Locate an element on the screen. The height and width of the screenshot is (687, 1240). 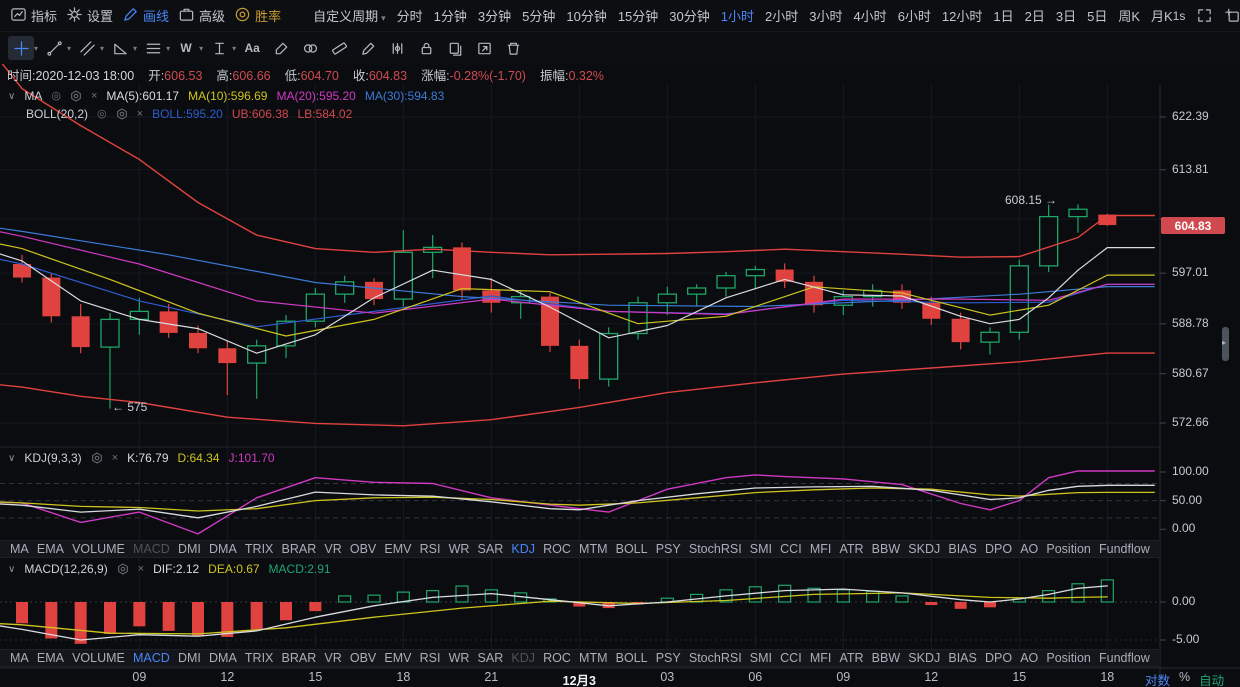
timeframe-2小时: 2小时 is located at coordinates (781, 16).